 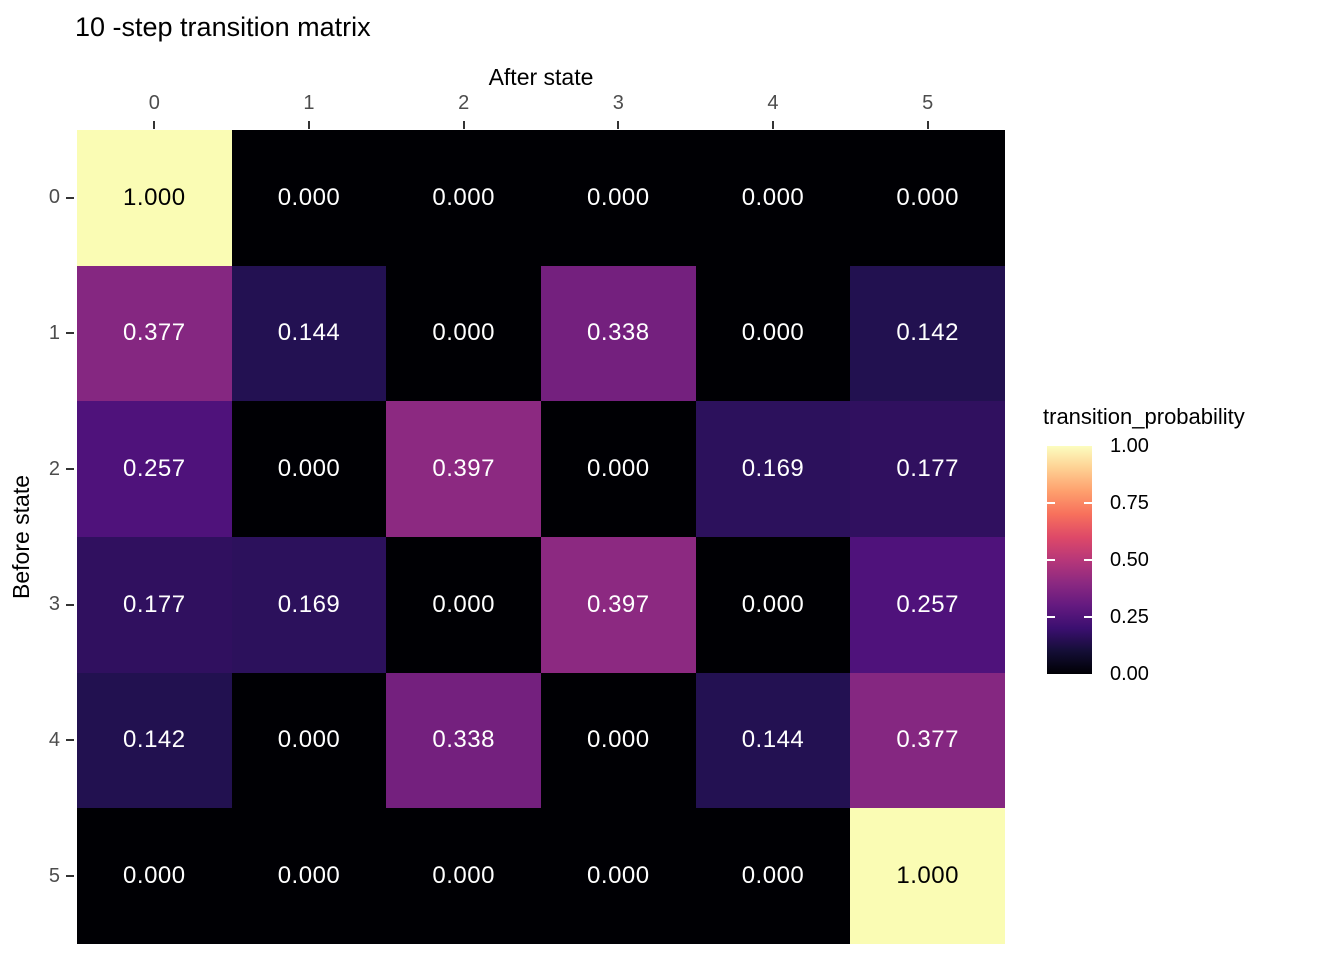 I want to click on x-tick-label: 2, so click(x=464, y=103).